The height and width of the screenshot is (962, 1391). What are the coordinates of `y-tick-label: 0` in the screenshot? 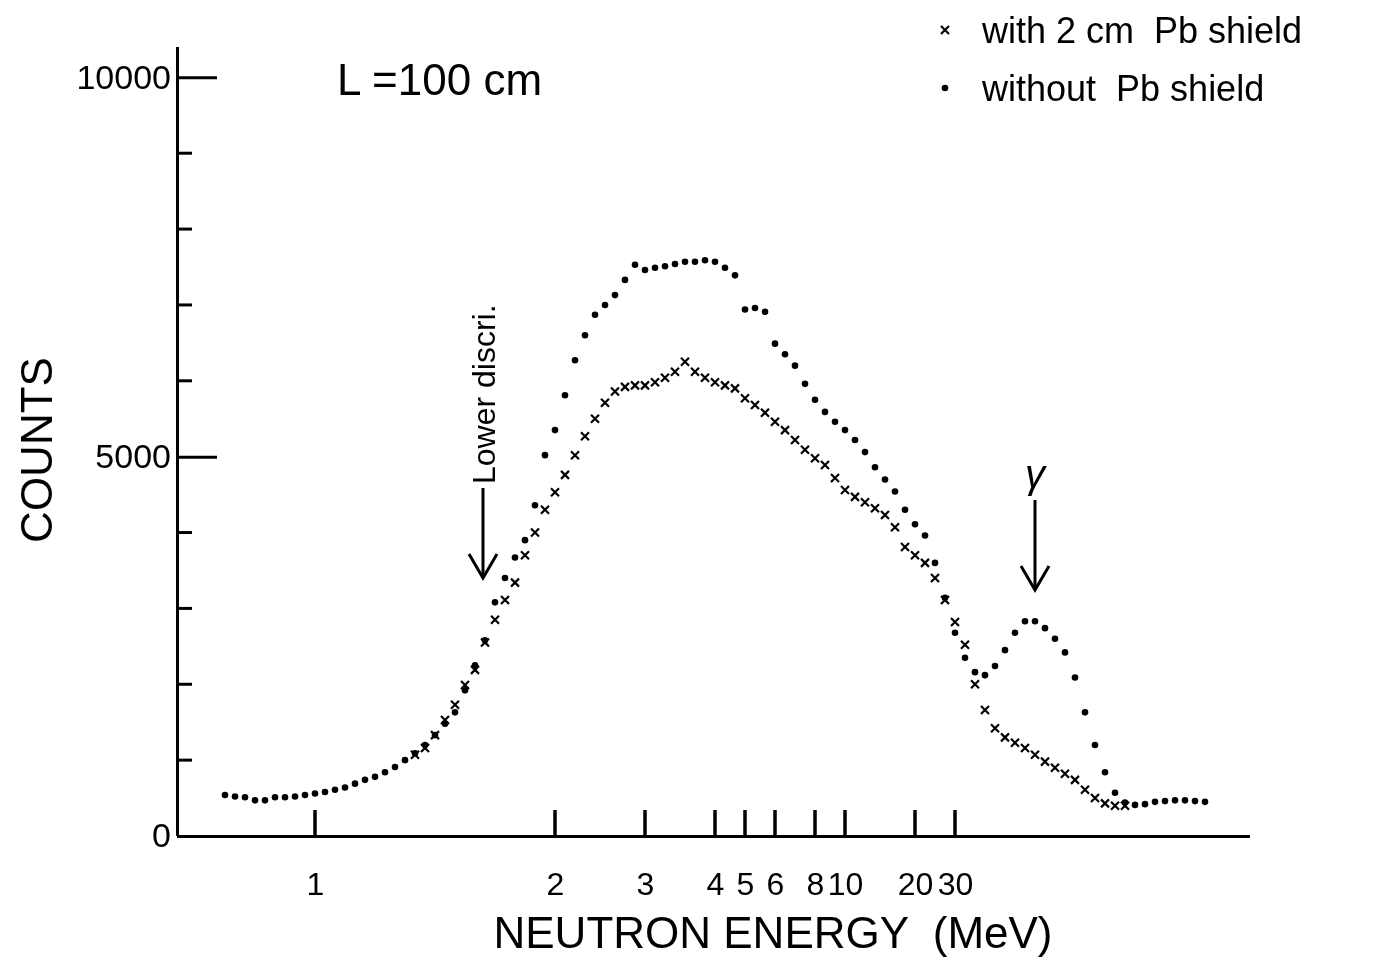 It's located at (161, 835).